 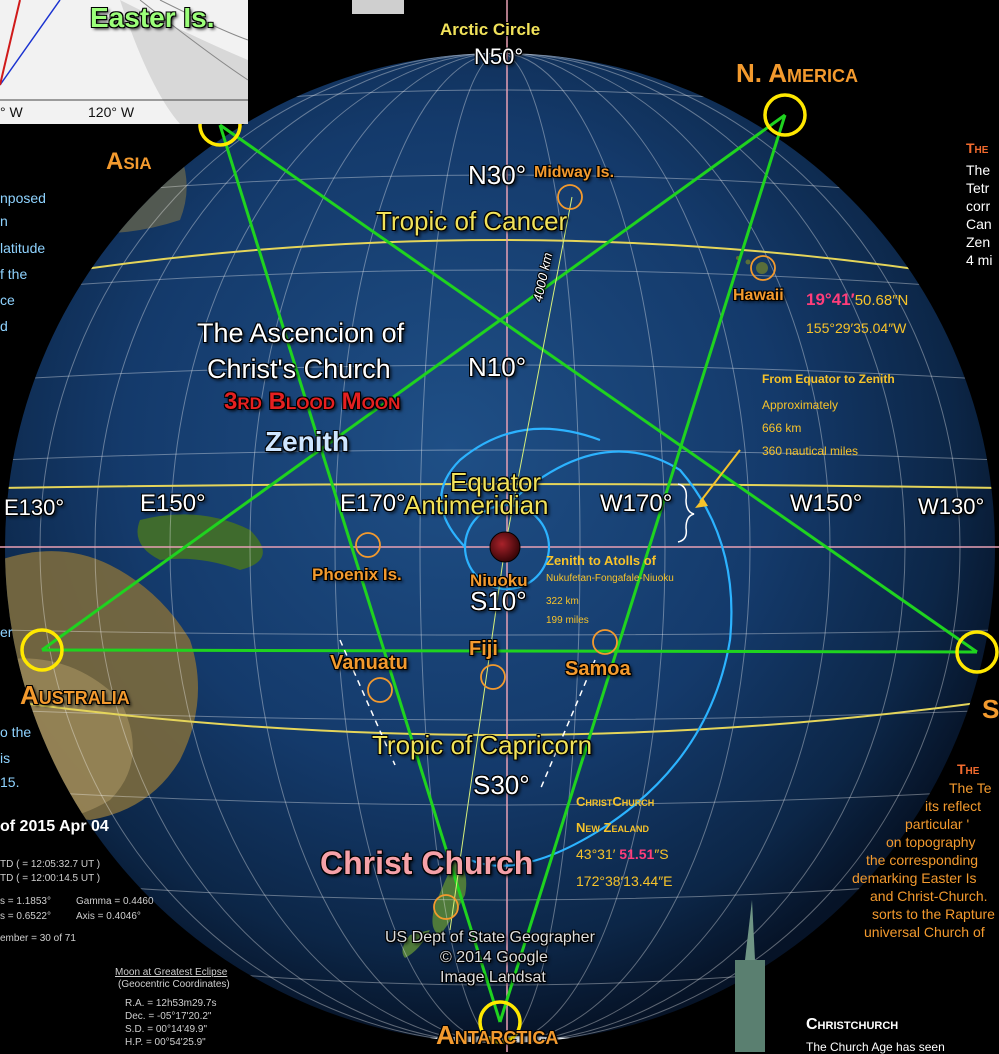 I want to click on inset-tick-1: ° W, so click(x=11, y=112).